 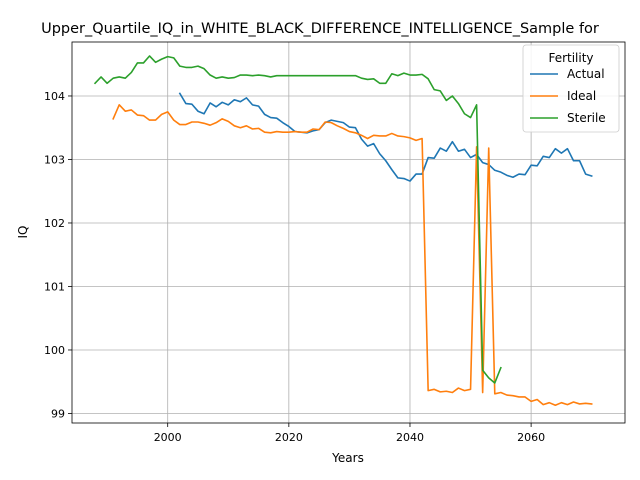 I want to click on x-tick-label: 2060, so click(x=531, y=437).